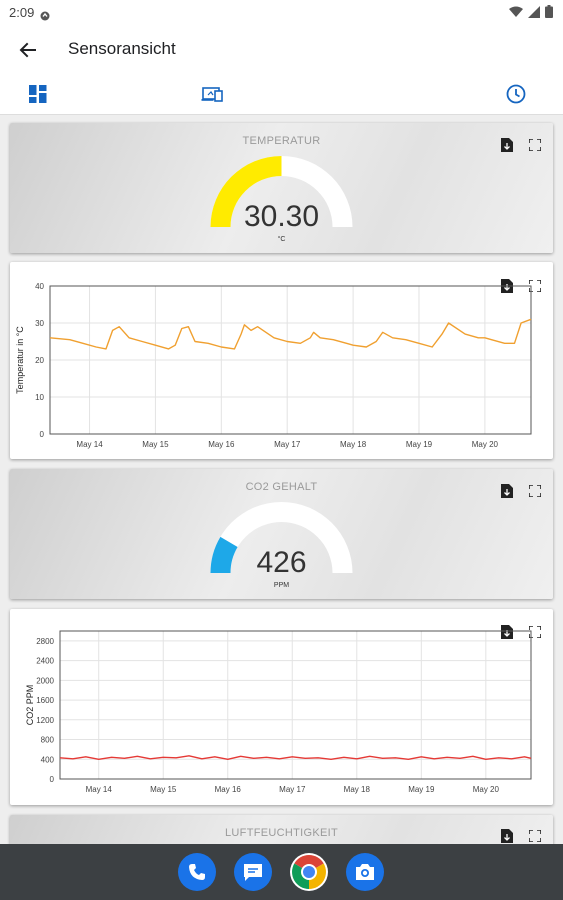 The width and height of the screenshot is (563, 900). I want to click on page-title: Sensoransicht, so click(122, 48).